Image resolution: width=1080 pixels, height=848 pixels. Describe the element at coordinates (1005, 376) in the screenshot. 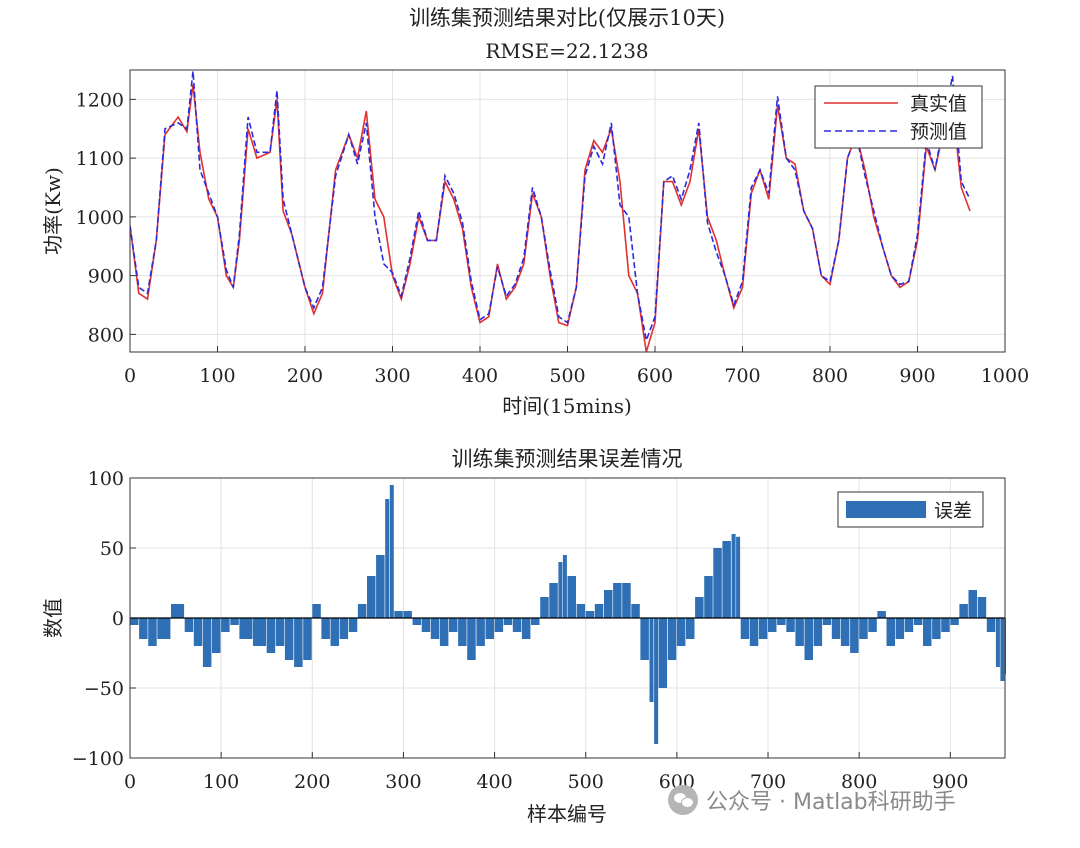

I see `top-xtick-label-10: 1000` at that location.